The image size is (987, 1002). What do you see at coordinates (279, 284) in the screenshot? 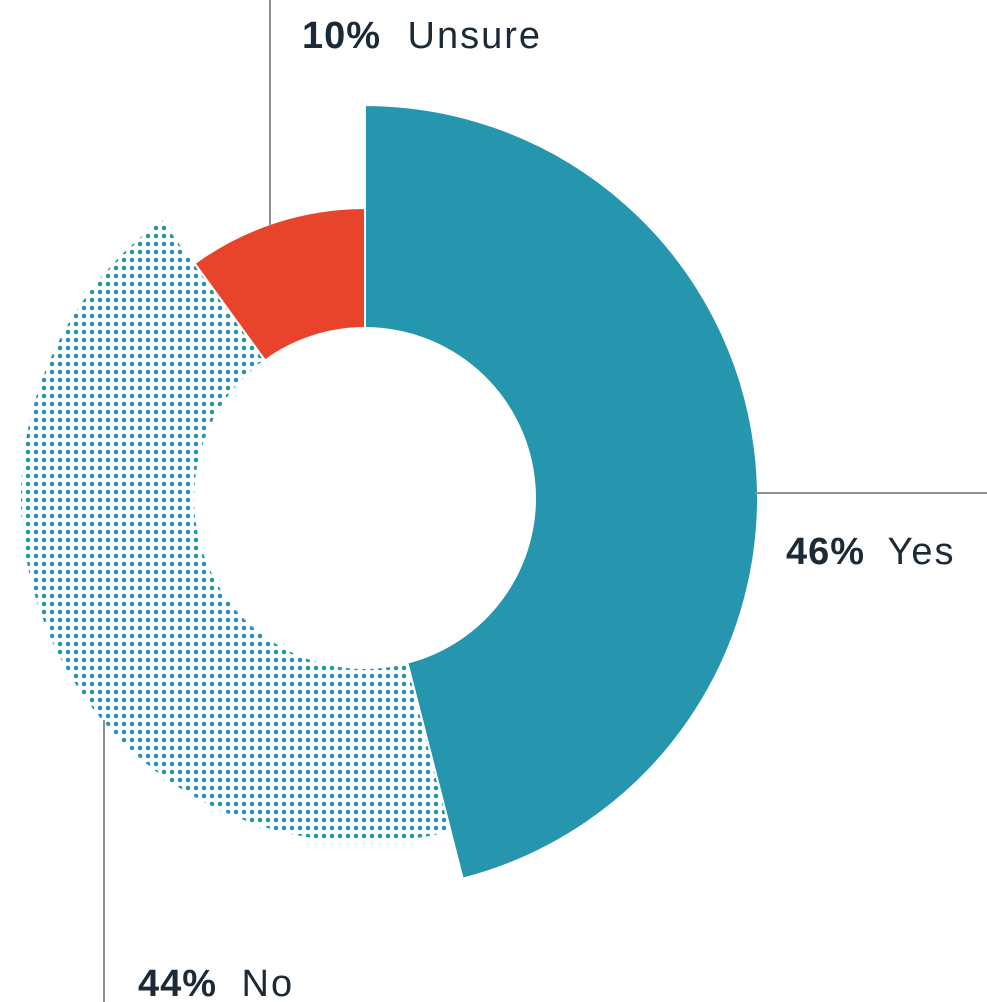
I see `slice-unsure` at bounding box center [279, 284].